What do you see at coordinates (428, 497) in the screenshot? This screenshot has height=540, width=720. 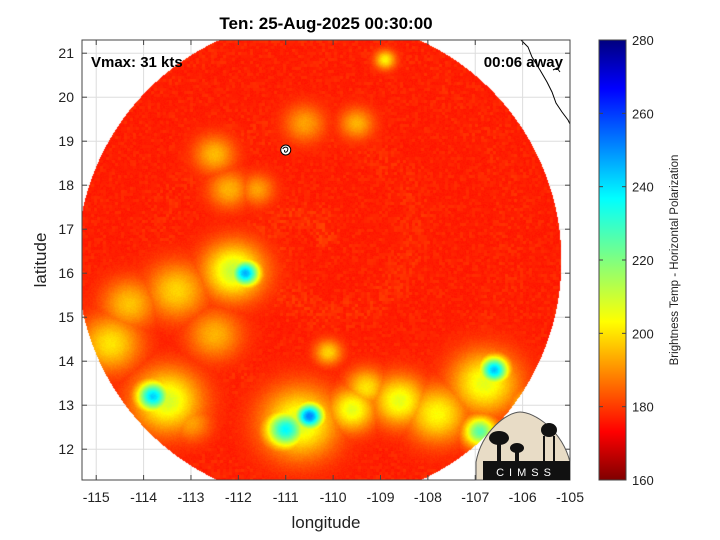 I see `x-tick-label: -108` at bounding box center [428, 497].